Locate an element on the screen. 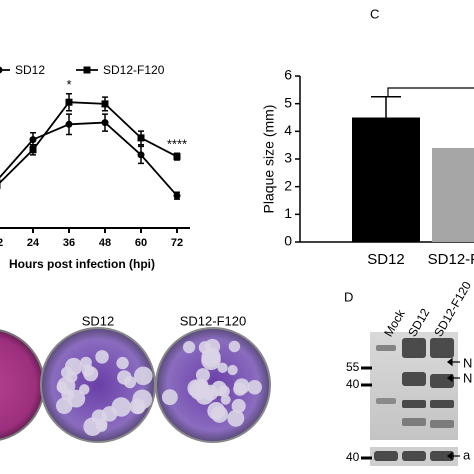  y-tick-label: 5 is located at coordinates (288, 102).